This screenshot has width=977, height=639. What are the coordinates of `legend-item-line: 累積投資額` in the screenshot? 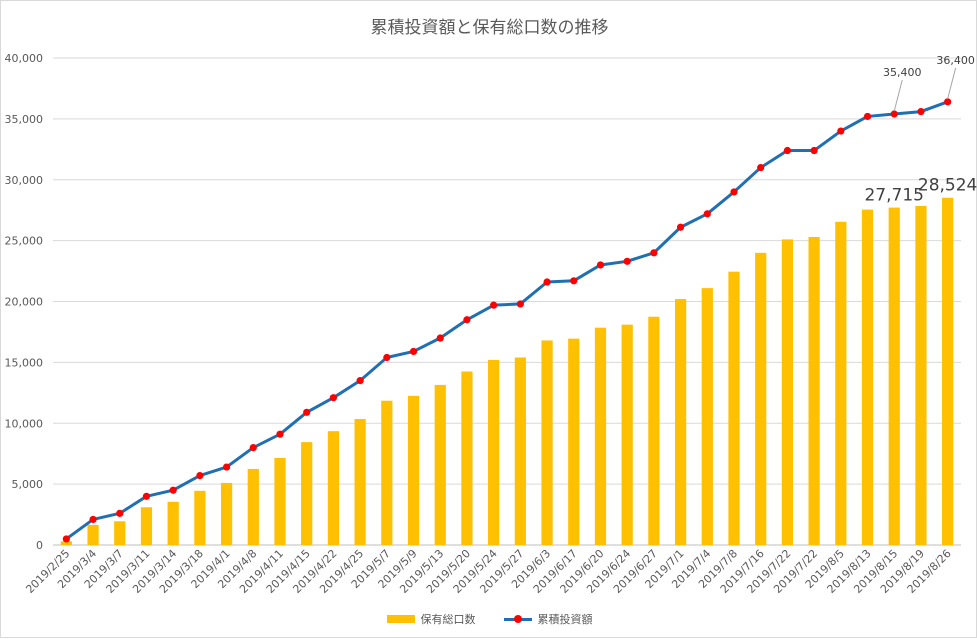 It's located at (548, 619).